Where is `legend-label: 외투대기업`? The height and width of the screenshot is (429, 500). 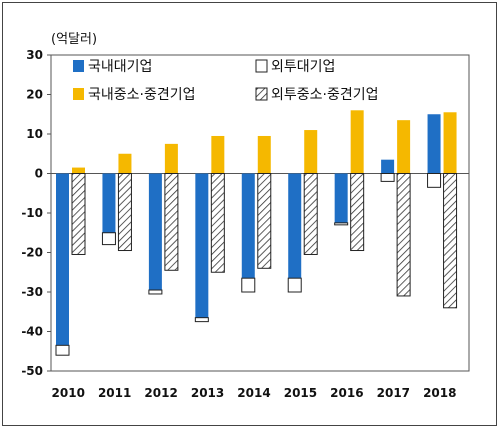 legend-label: 외투대기업 is located at coordinates (303, 67).